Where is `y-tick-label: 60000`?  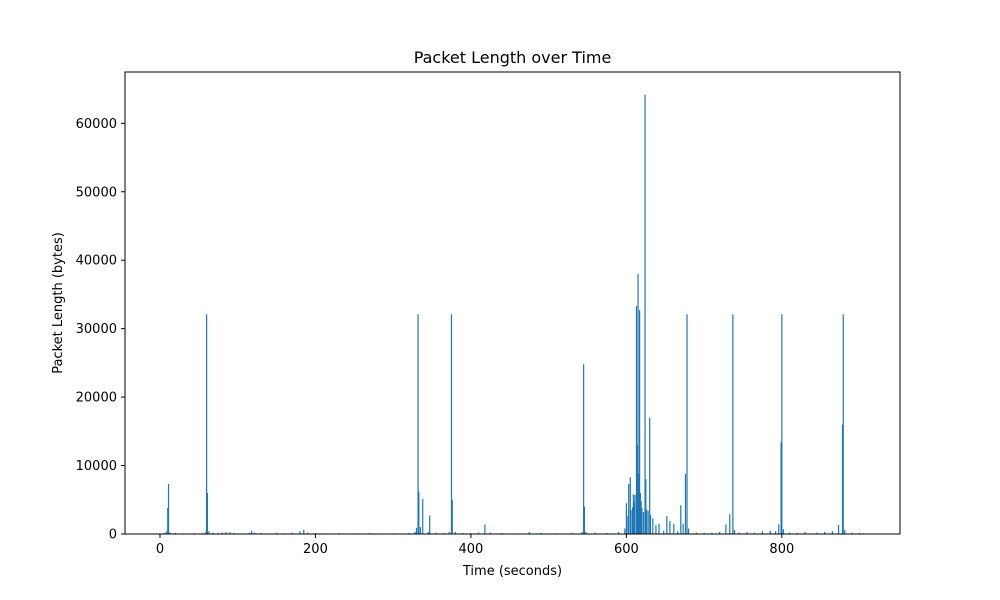 y-tick-label: 60000 is located at coordinates (96, 124).